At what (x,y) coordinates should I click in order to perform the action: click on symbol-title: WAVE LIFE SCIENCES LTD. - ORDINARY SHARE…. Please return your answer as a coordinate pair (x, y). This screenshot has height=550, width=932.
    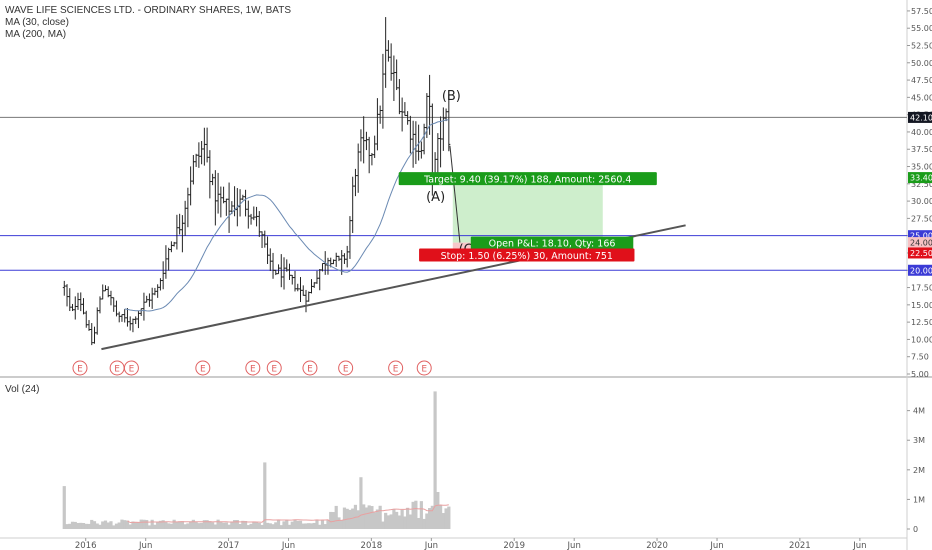
    Looking at the image, I should click on (148, 10).